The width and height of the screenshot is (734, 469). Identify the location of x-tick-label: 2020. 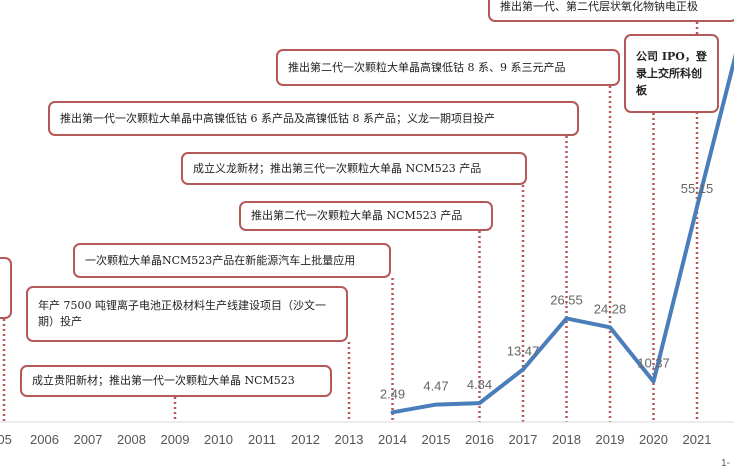
(653, 439).